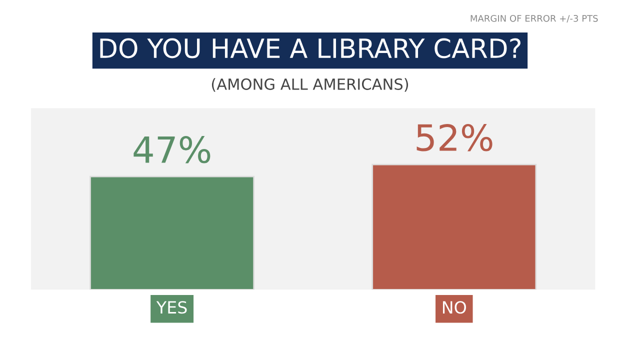  Describe the element at coordinates (534, 18) in the screenshot. I see `text: MARGIN OF ERROR +/-3 PTS` at that location.